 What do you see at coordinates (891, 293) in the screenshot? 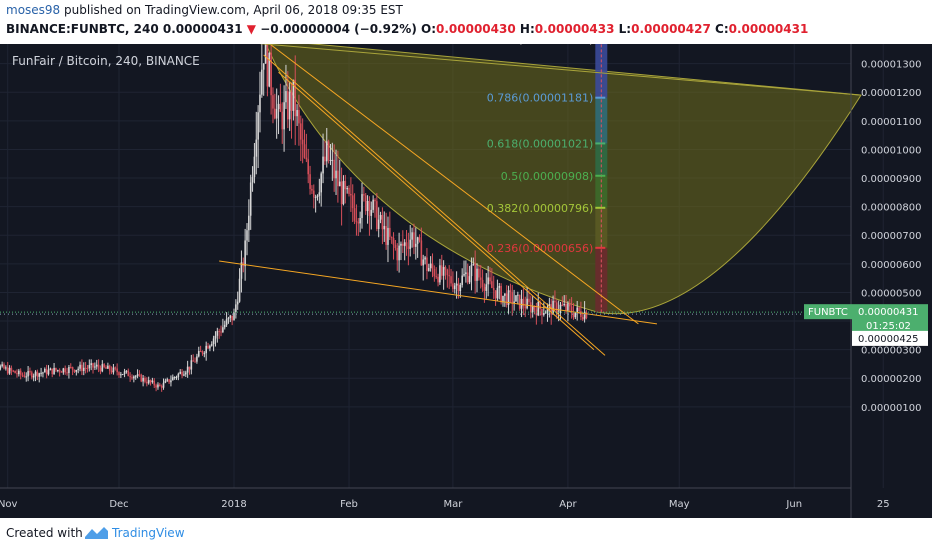
I see `y-tick-label: 0.00000500` at bounding box center [891, 293].